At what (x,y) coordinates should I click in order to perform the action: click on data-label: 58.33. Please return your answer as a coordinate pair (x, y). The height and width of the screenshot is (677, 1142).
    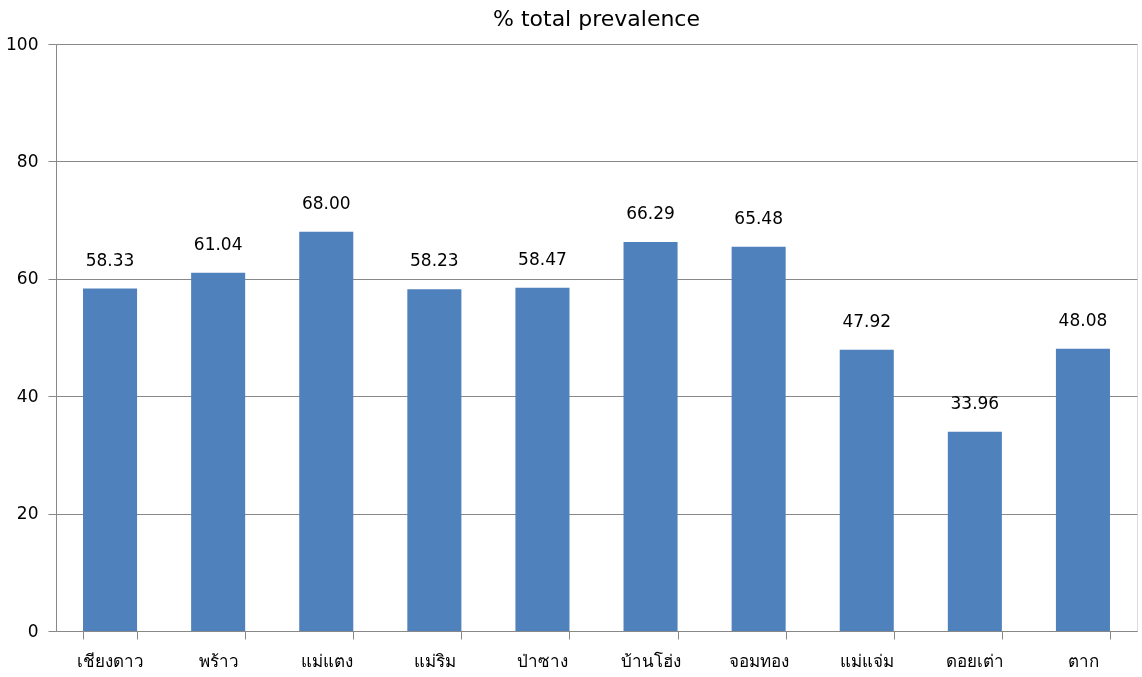
    Looking at the image, I should click on (110, 259).